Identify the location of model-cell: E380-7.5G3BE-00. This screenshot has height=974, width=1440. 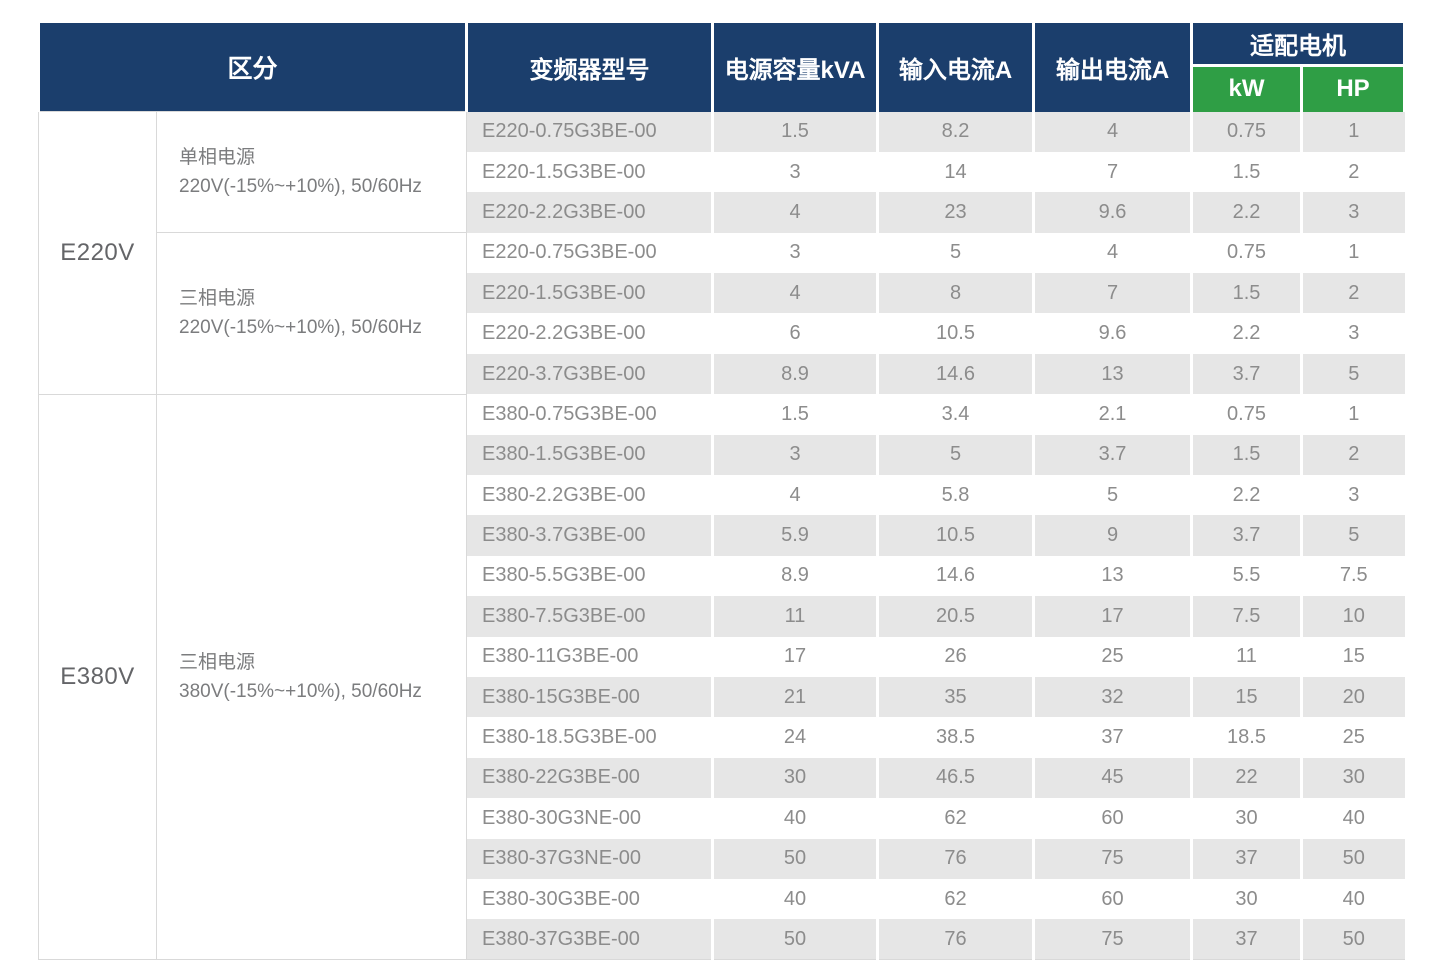
(589, 616).